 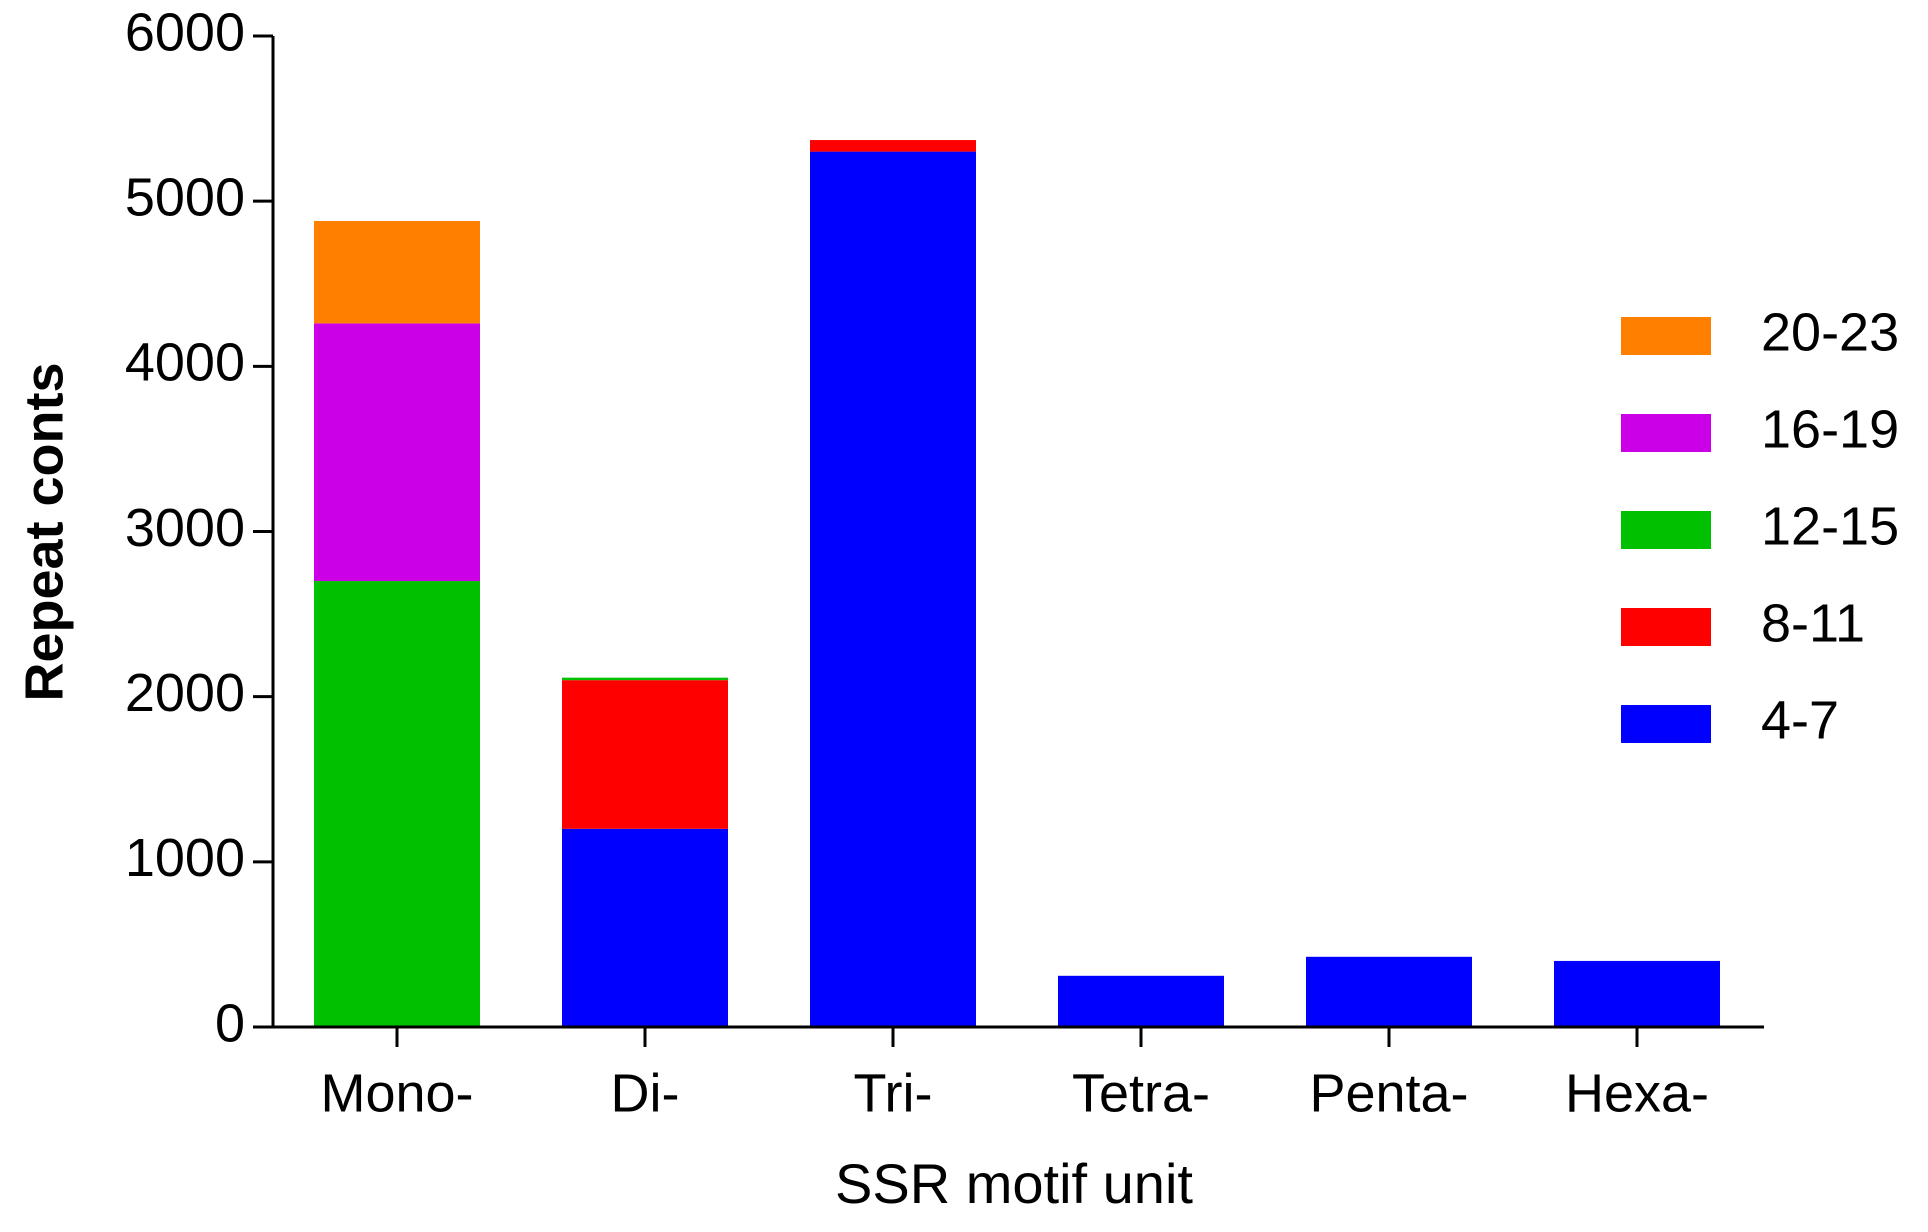 What do you see at coordinates (185, 197) in the screenshot?
I see `y-tick-label: 5000` at bounding box center [185, 197].